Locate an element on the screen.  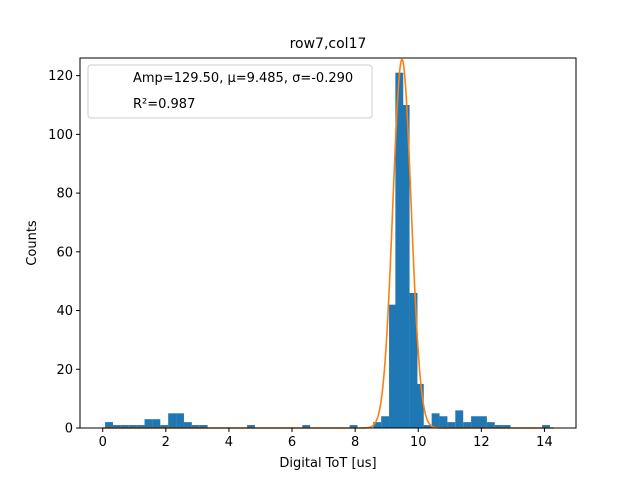
y-tick-label: 120 is located at coordinates (60, 76).